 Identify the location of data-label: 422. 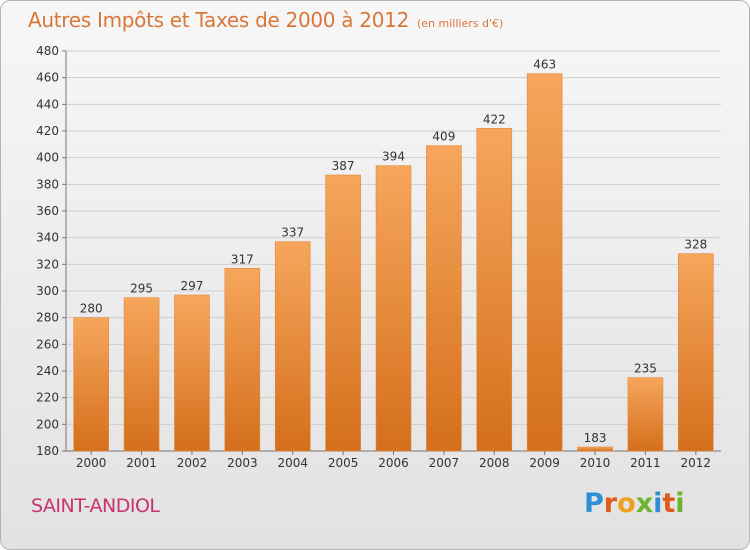
(494, 119).